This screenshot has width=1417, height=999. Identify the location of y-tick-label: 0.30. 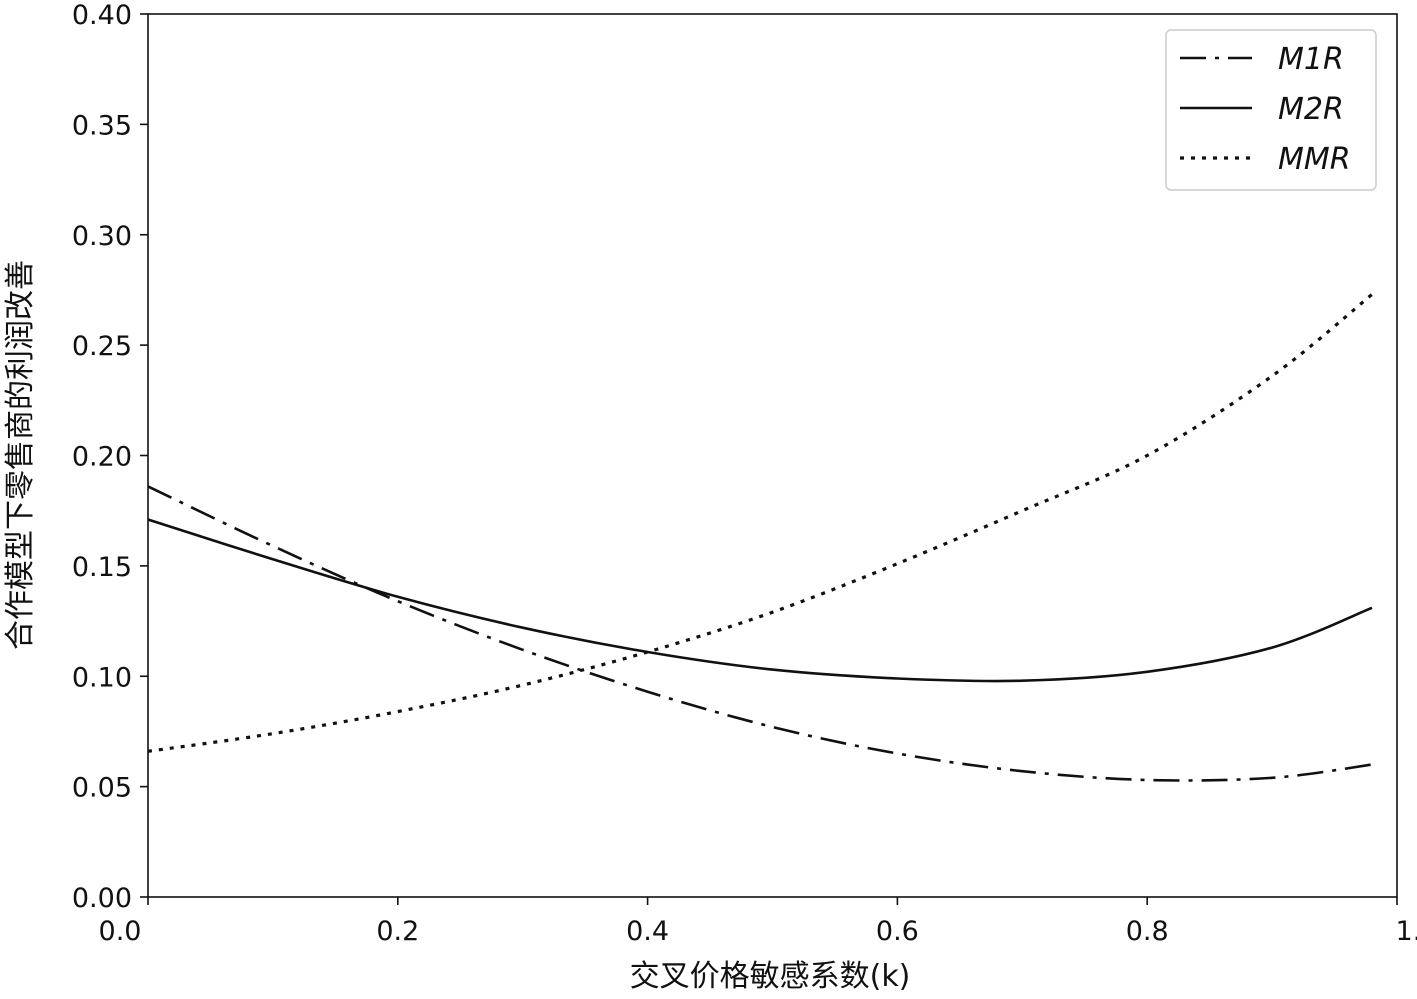
(102, 236).